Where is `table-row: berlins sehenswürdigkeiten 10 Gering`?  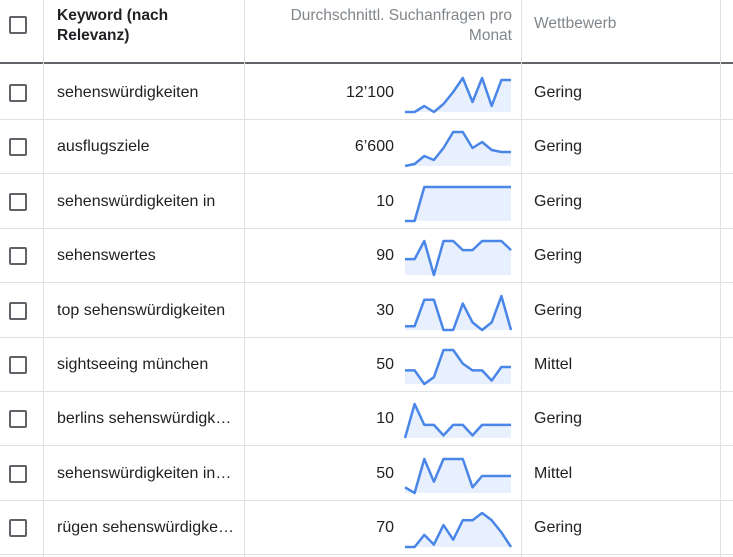
table-row: berlins sehenswürdigkeiten 10 Gering is located at coordinates (366, 419).